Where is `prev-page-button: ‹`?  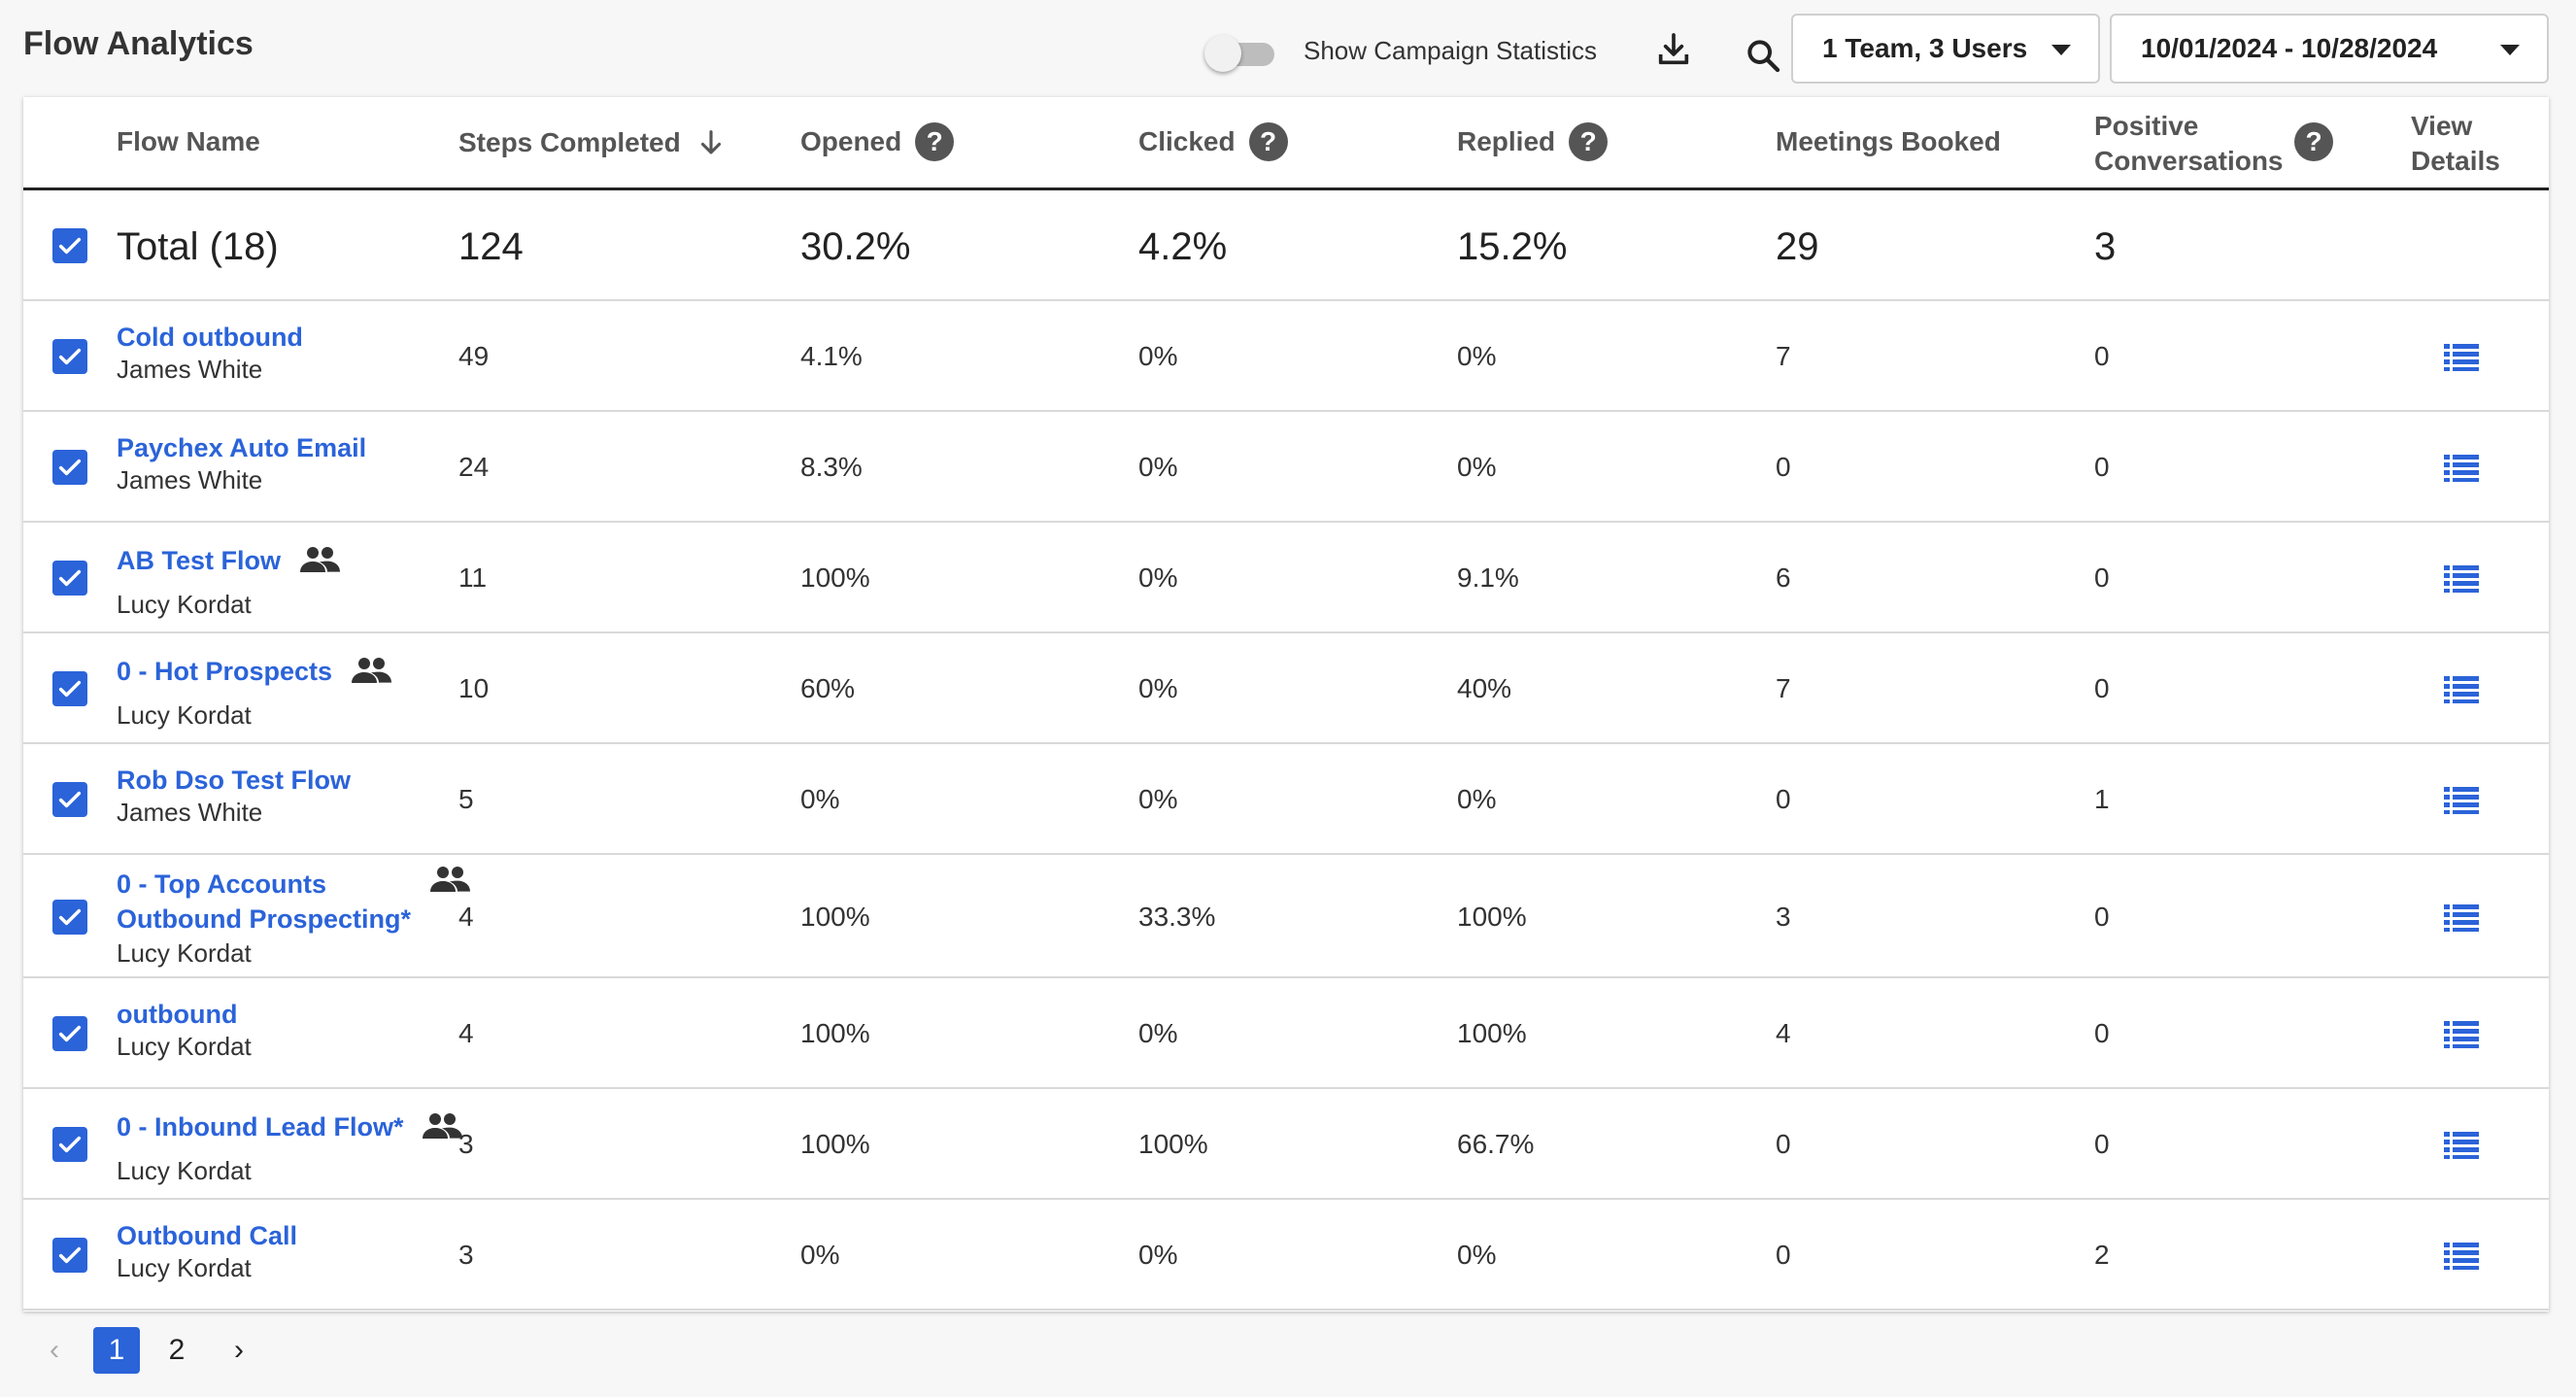 prev-page-button: ‹ is located at coordinates (54, 1350).